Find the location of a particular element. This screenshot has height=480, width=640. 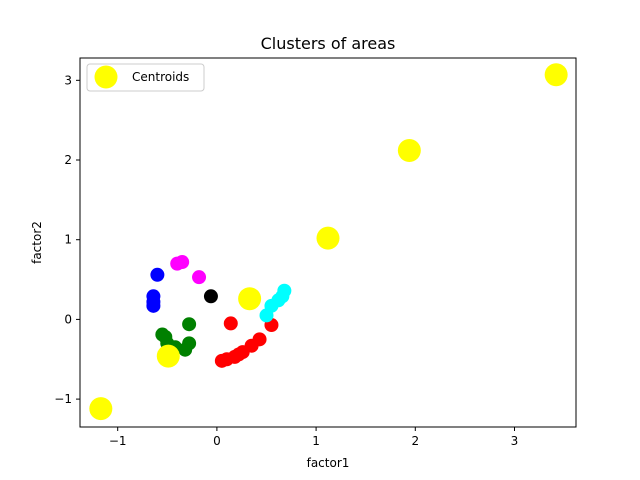

legend: Centroids is located at coordinates (145, 77).